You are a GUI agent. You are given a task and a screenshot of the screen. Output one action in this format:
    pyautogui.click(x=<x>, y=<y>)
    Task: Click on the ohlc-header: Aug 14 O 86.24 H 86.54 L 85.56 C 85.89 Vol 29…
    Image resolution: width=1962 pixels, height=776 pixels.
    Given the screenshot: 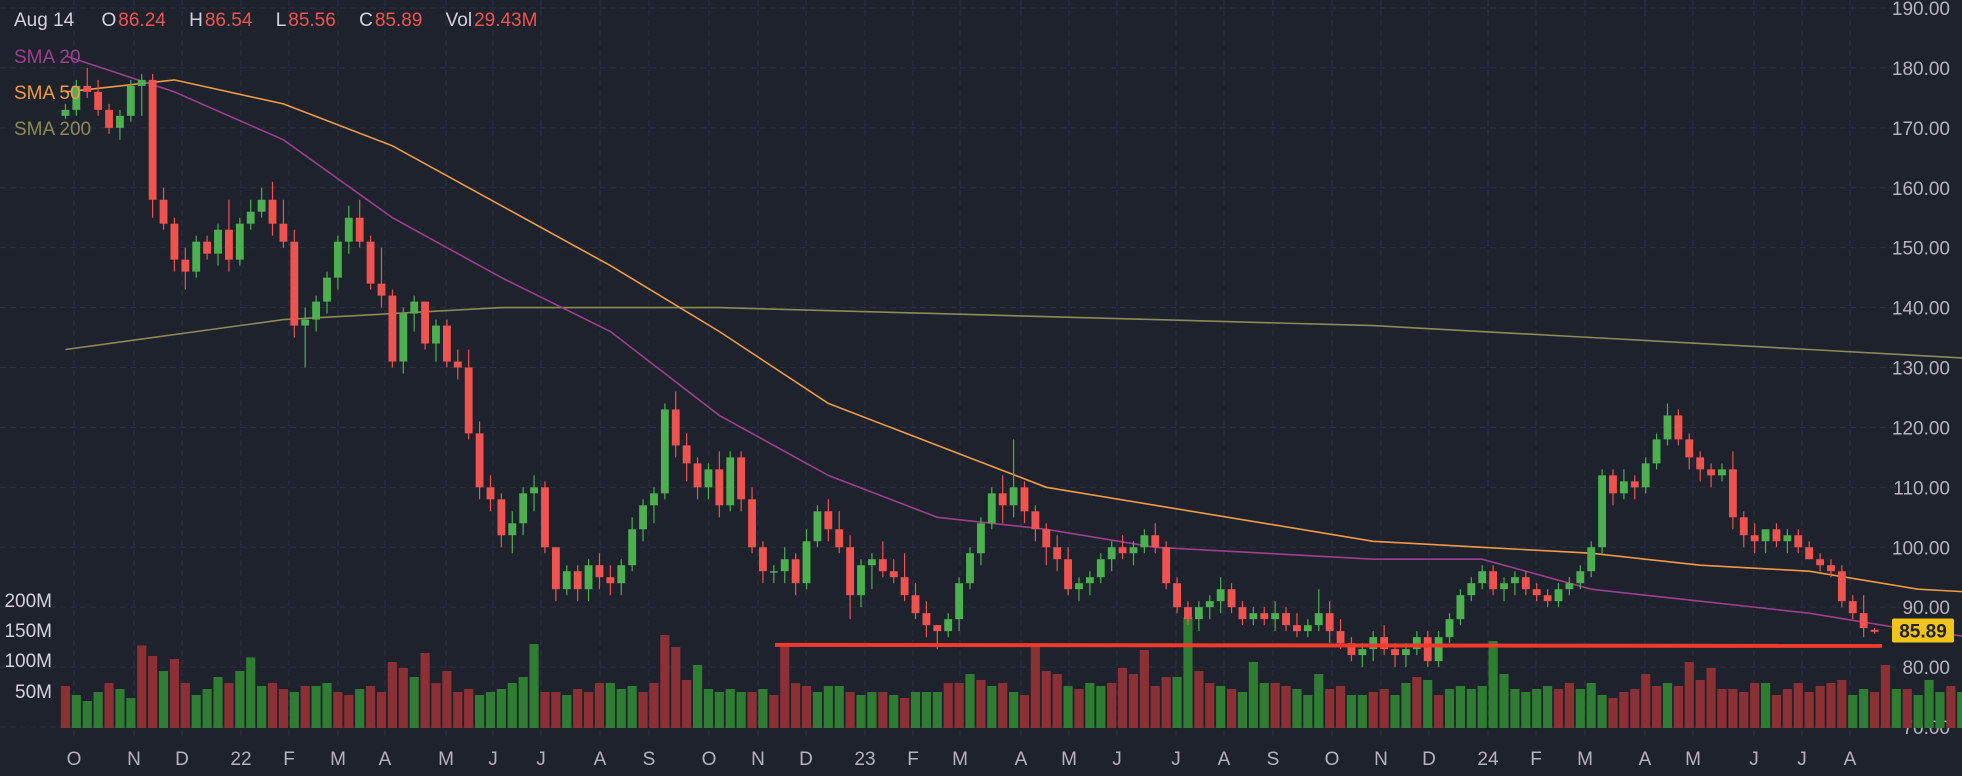 What is the action you would take?
    pyautogui.click(x=284, y=21)
    